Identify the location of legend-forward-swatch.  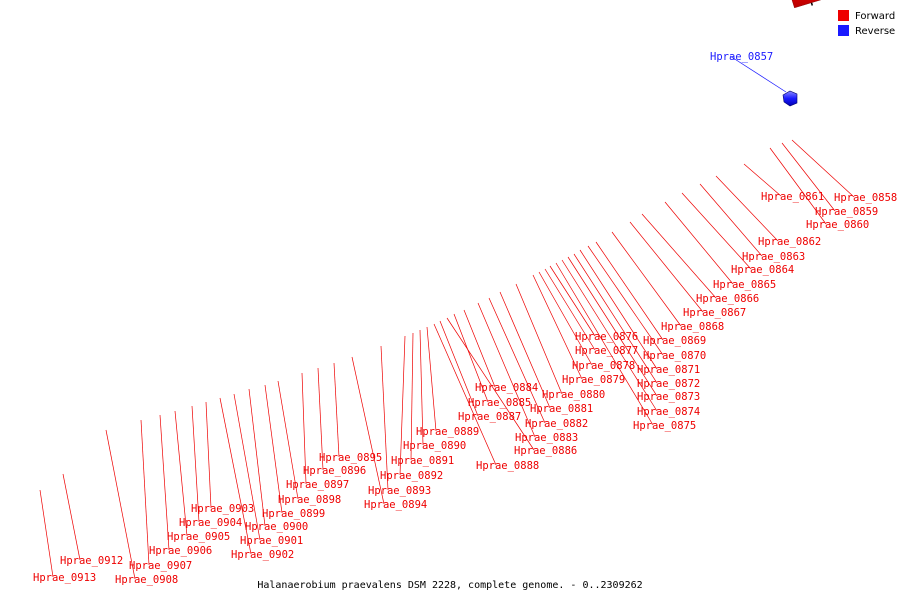
(843, 15).